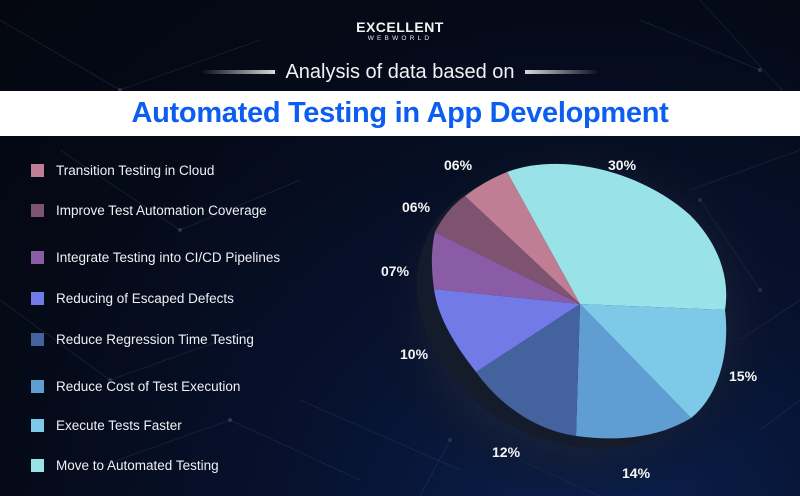  Describe the element at coordinates (395, 271) in the screenshot. I see `value-label: 07%` at that location.